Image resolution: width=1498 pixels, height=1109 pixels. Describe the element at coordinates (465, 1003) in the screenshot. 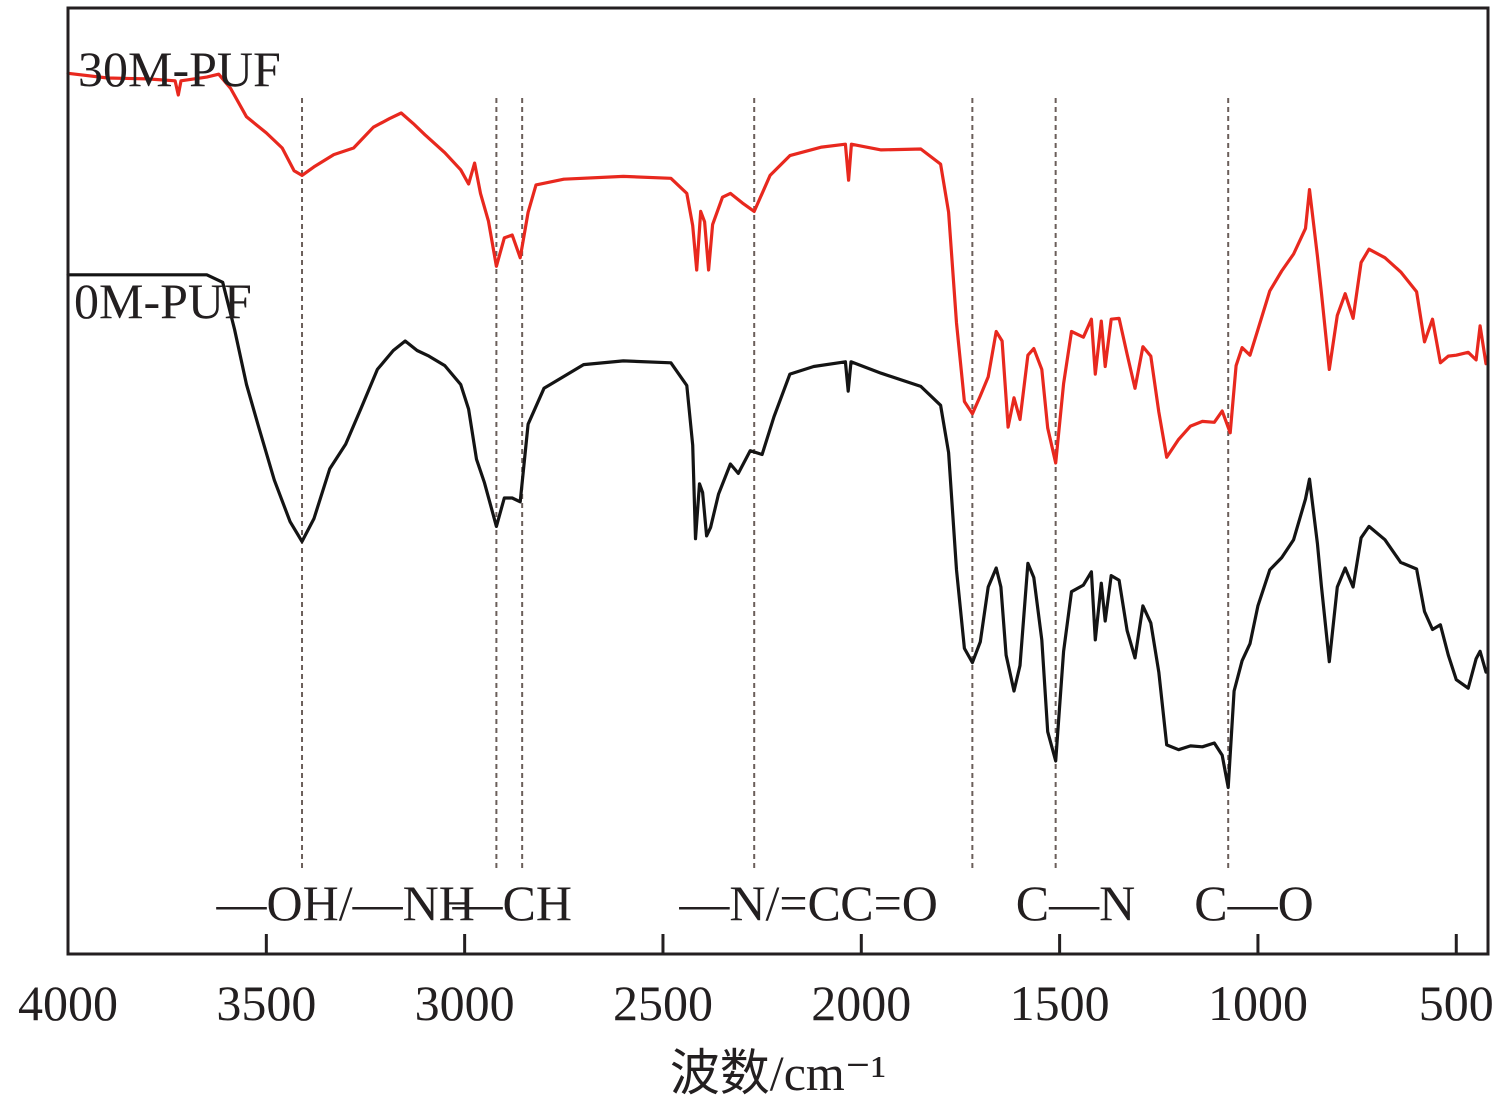

I see `x-tick-label-2: 3000` at that location.